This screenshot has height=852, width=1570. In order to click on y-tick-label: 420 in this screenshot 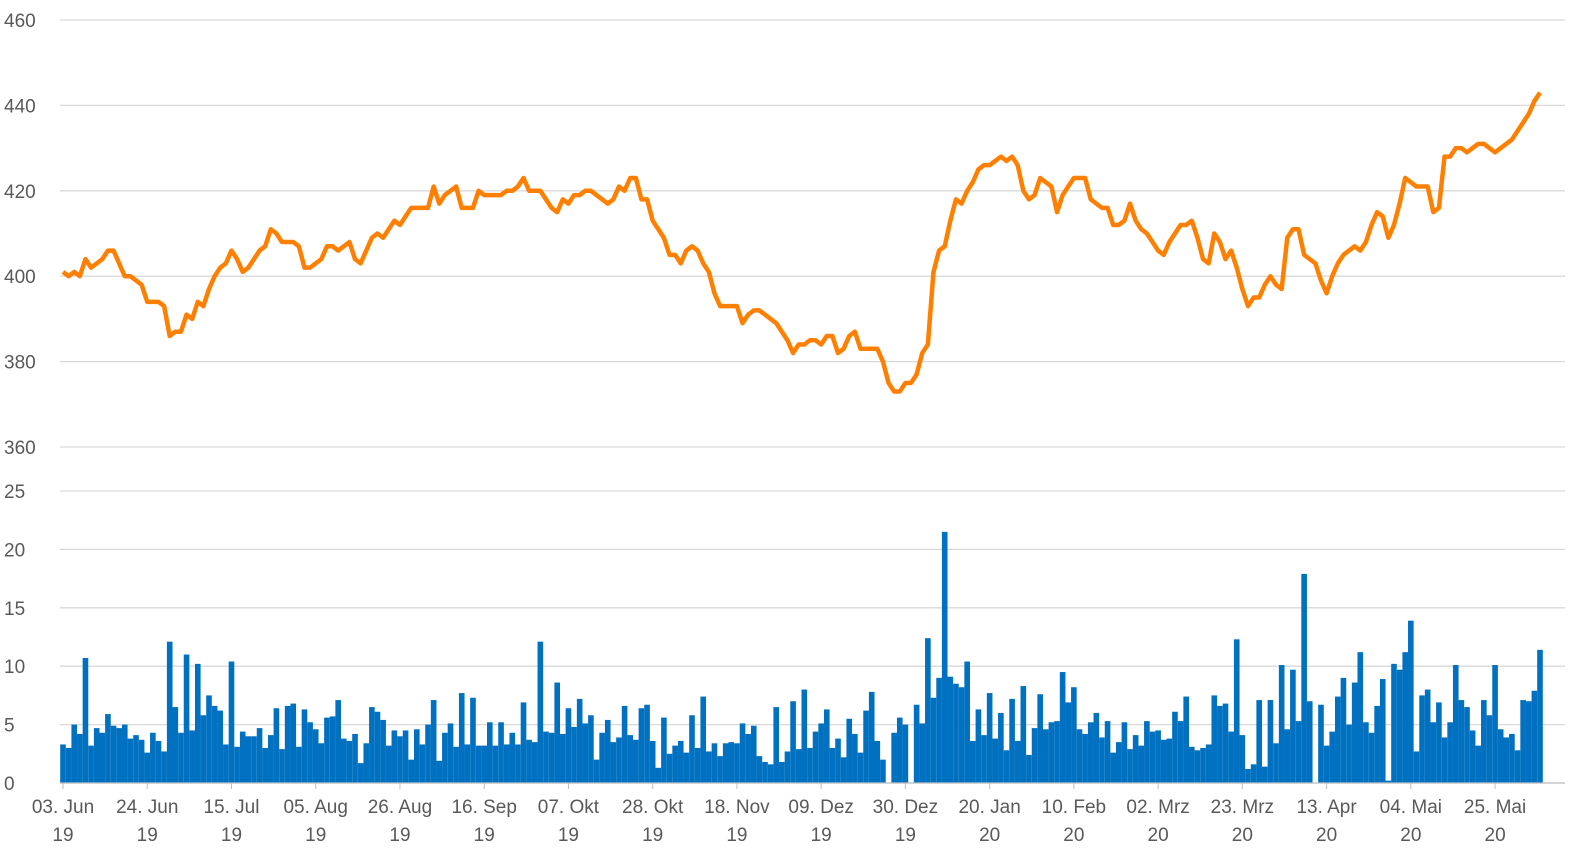, I will do `click(20, 192)`.